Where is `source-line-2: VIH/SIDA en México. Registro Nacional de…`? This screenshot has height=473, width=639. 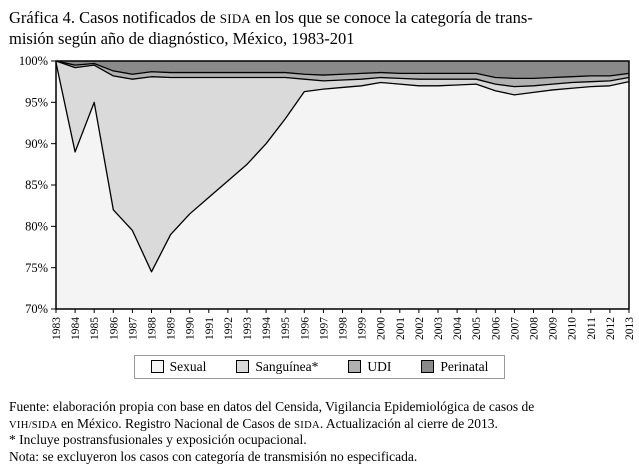 source-line-2: VIH/SIDA en México. Registro Nacional de… is located at coordinates (319, 424).